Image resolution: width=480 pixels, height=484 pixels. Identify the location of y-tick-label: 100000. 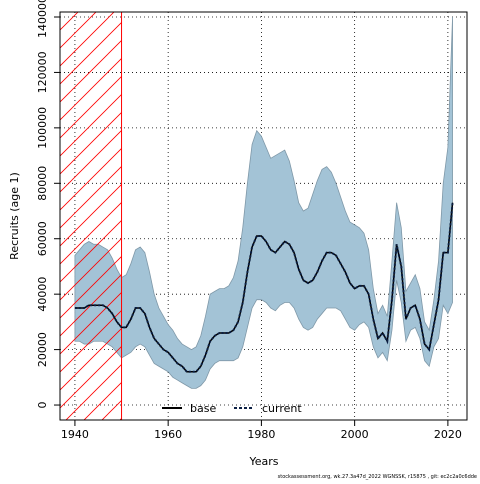
(42, 128).